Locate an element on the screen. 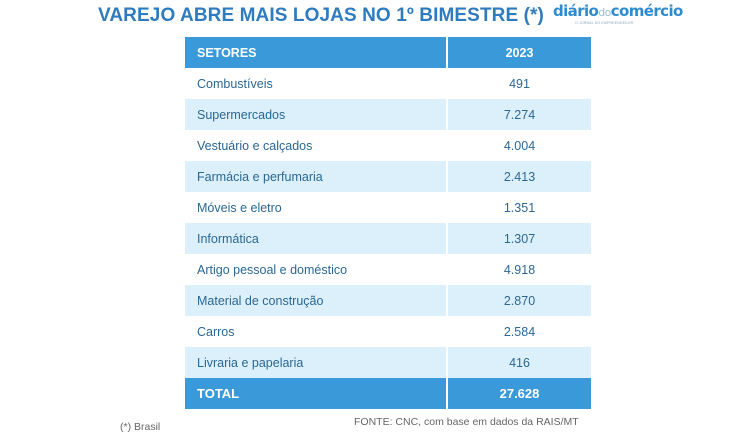 Image resolution: width=738 pixels, height=442 pixels. sector-name: Vestuário e calçados is located at coordinates (316, 145).